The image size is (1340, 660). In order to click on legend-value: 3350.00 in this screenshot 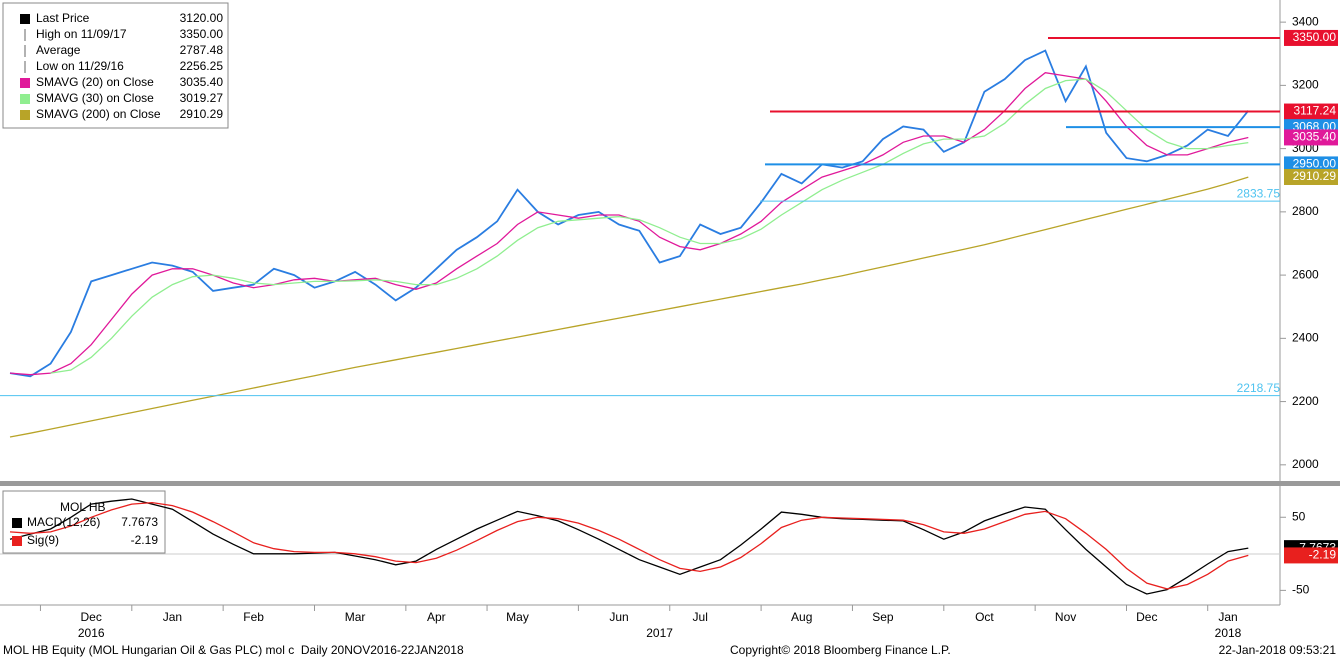, I will do `click(202, 34)`.